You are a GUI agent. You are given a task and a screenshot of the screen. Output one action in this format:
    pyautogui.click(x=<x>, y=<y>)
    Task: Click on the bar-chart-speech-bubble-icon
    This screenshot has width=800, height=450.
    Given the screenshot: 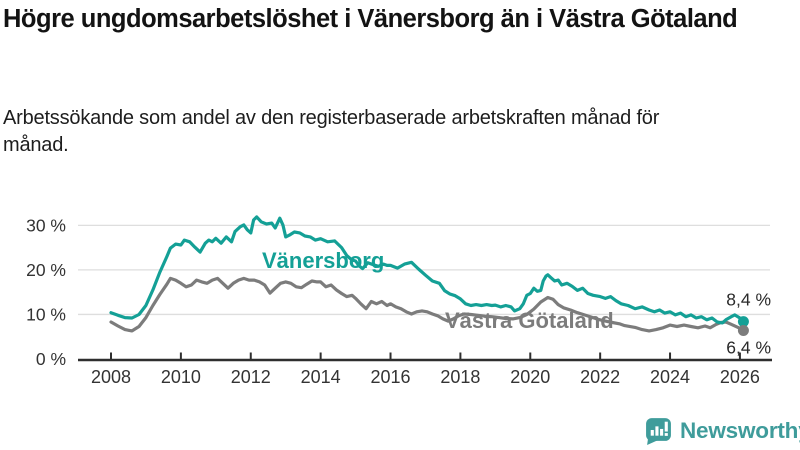 What is the action you would take?
    pyautogui.click(x=658, y=431)
    